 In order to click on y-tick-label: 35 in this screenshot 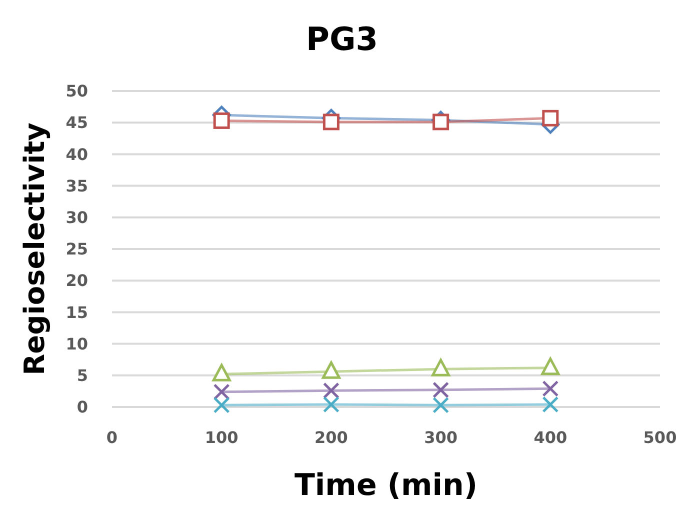, I will do `click(77, 186)`.